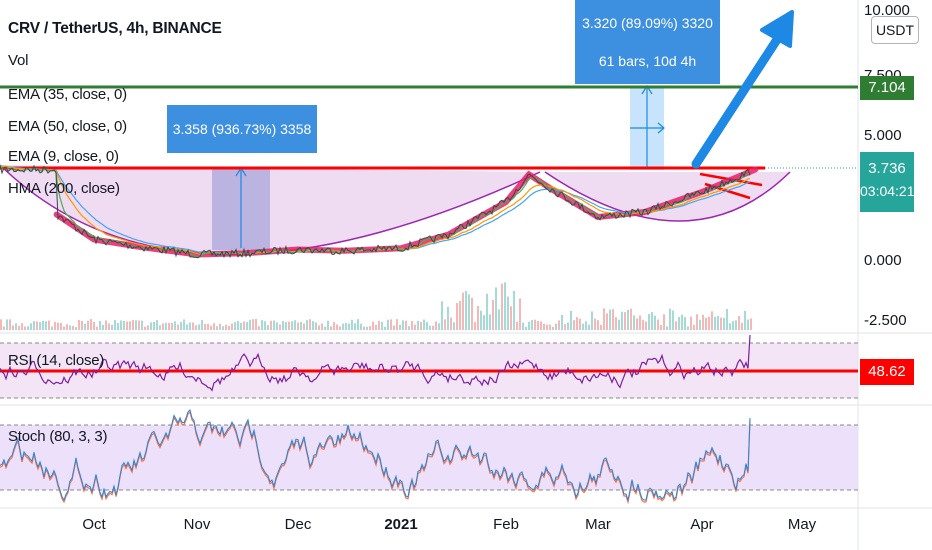  I want to click on last-price-value: 3.736, so click(887, 168).